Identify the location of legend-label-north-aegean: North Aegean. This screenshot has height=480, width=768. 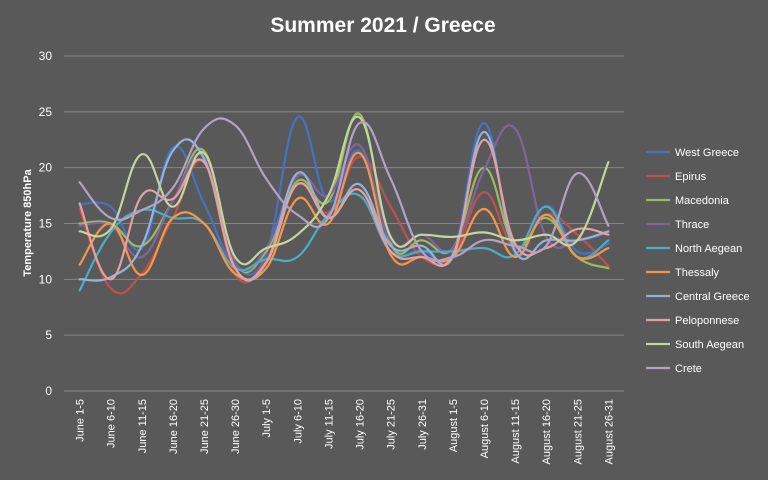
(708, 249).